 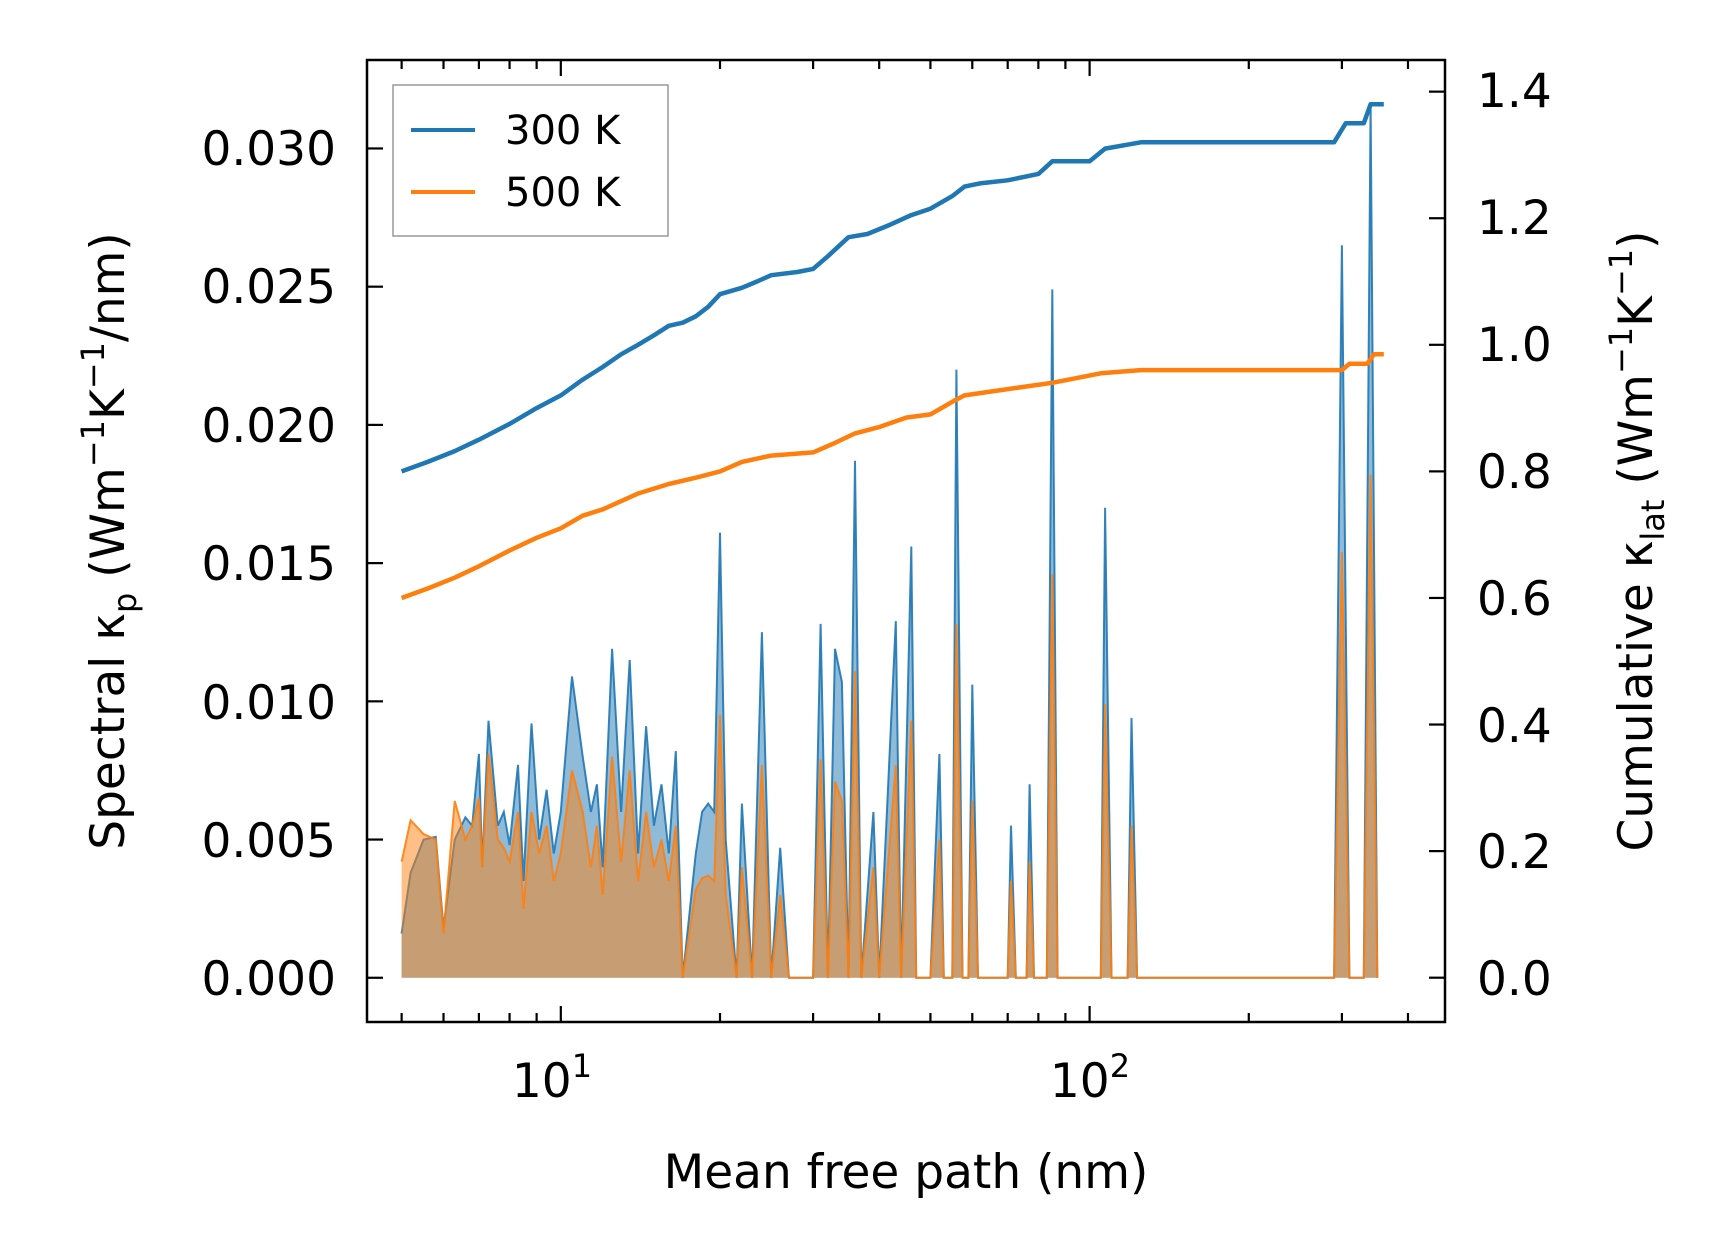 What do you see at coordinates (906, 1172) in the screenshot?
I see `x-axis-label: Mean free path (nm)` at bounding box center [906, 1172].